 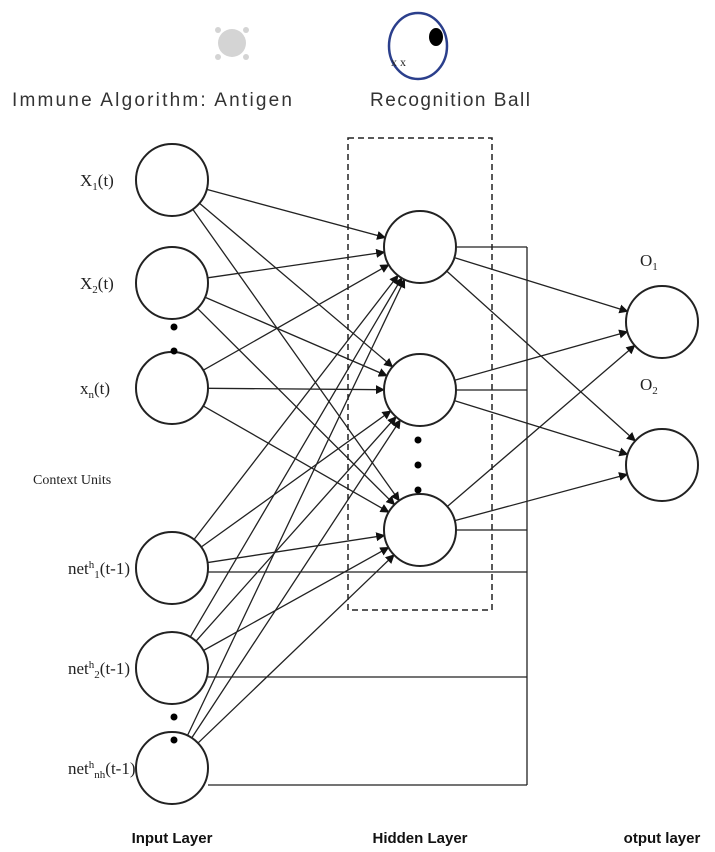 I want to click on layer-label: Hidden Layer, so click(x=419, y=838).